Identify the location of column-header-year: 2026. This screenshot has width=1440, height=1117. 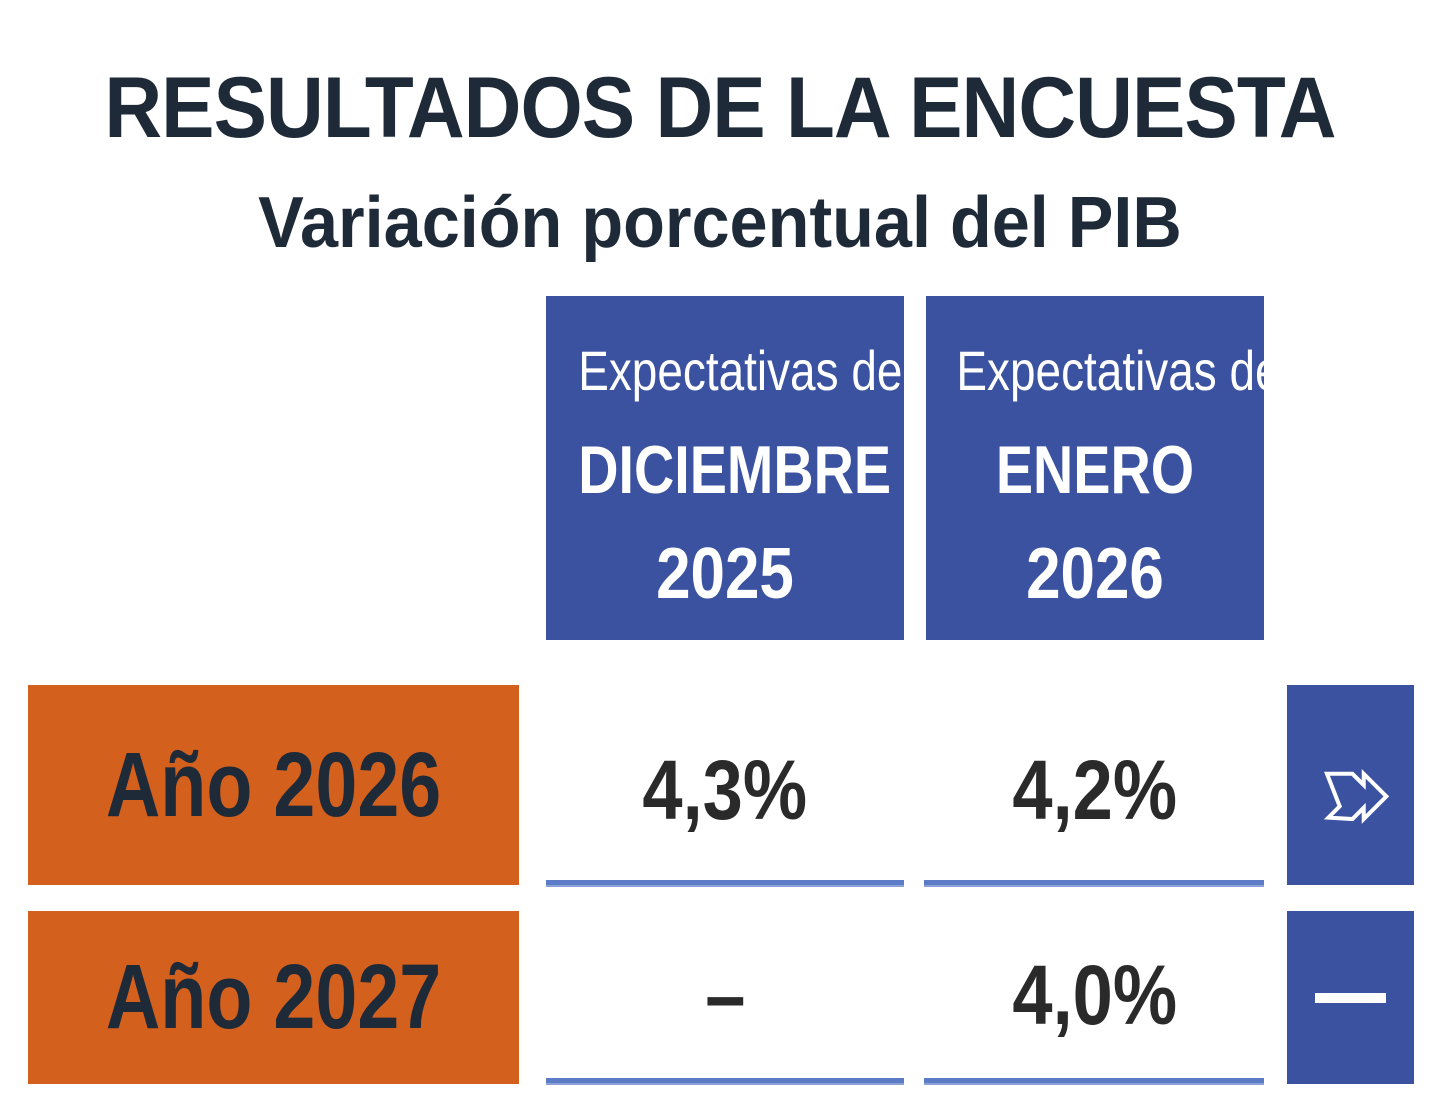
(1095, 574).